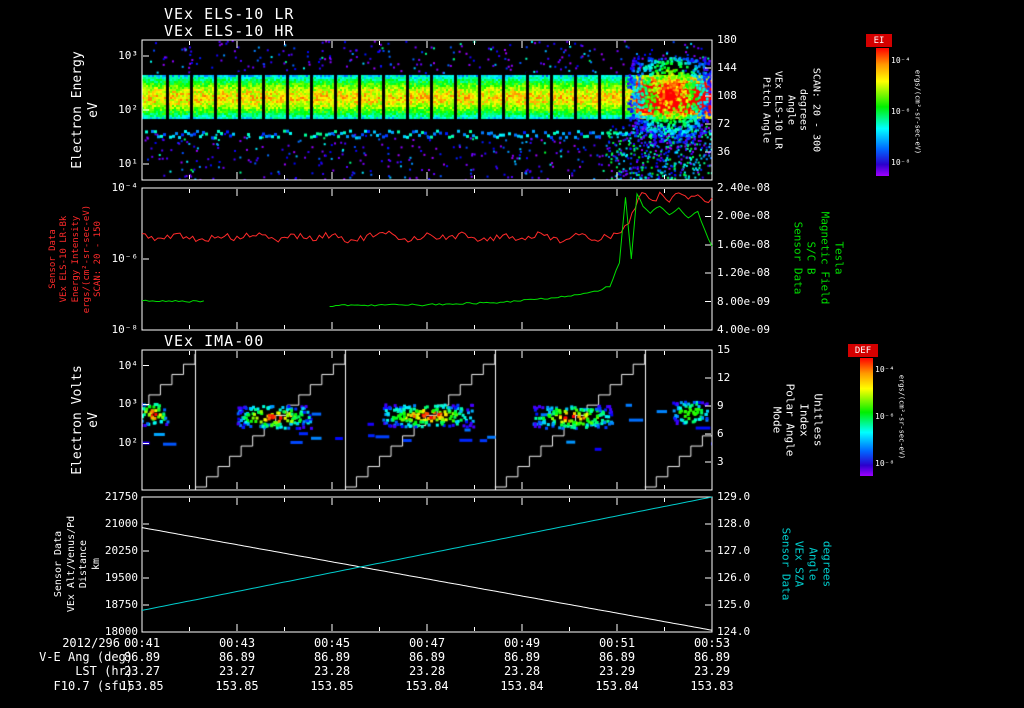 The height and width of the screenshot is (708, 1024). What do you see at coordinates (866, 417) in the screenshot?
I see `def-colorbar` at bounding box center [866, 417].